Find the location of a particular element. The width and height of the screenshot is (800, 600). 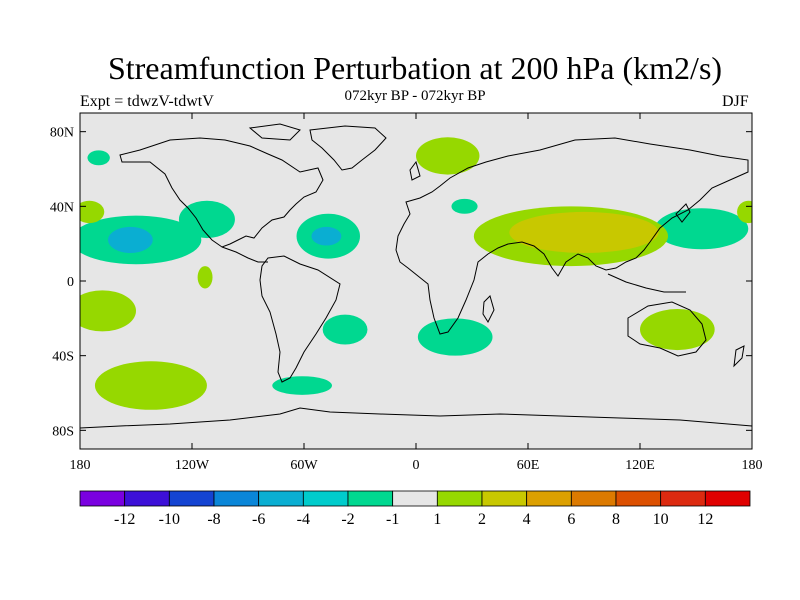

coastline-south-america is located at coordinates (300, 319).